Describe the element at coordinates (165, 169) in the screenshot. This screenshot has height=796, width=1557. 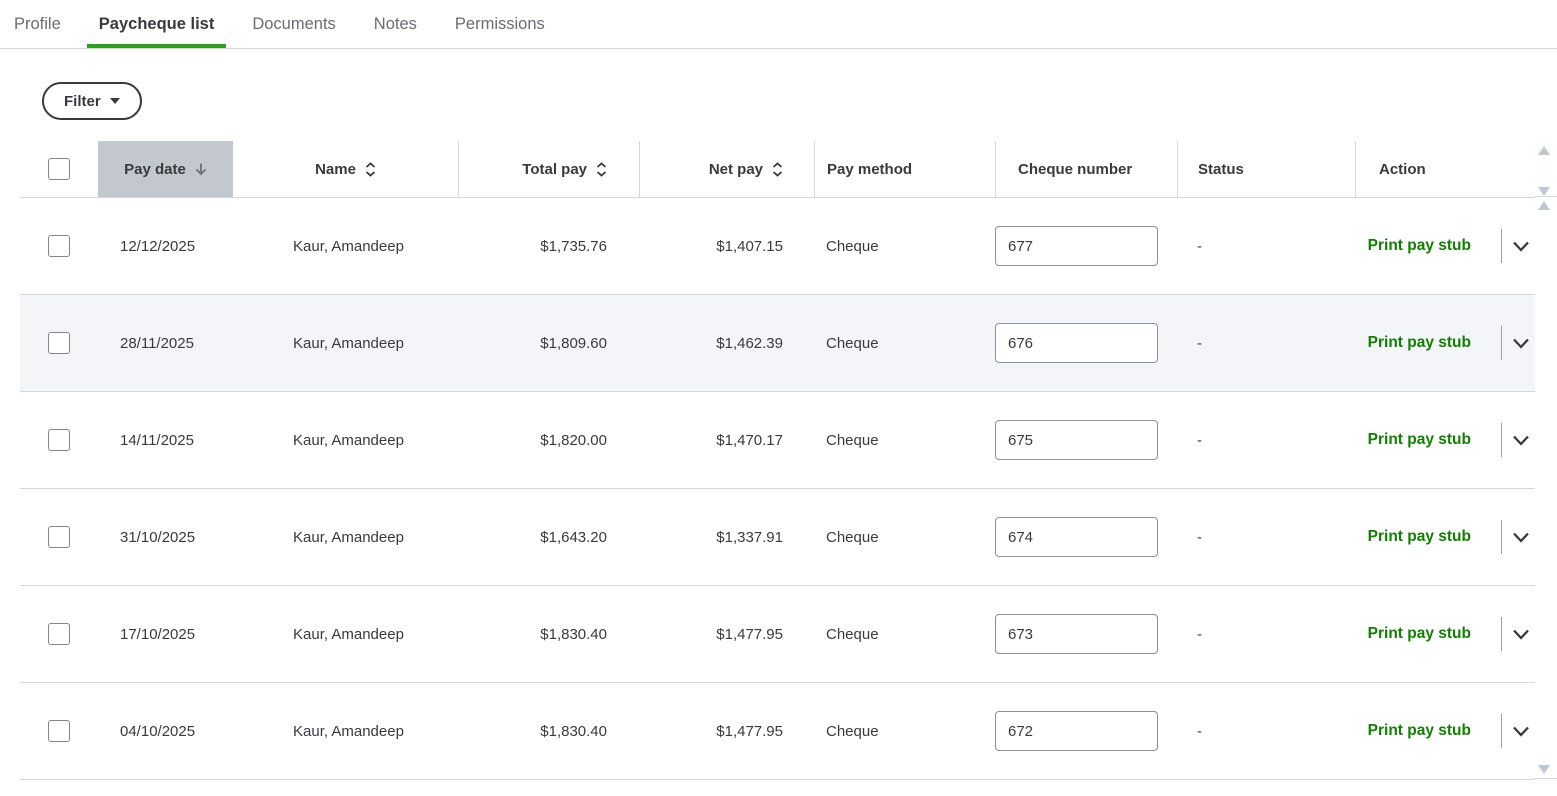
I see `column-header-pay-date: Pay date` at that location.